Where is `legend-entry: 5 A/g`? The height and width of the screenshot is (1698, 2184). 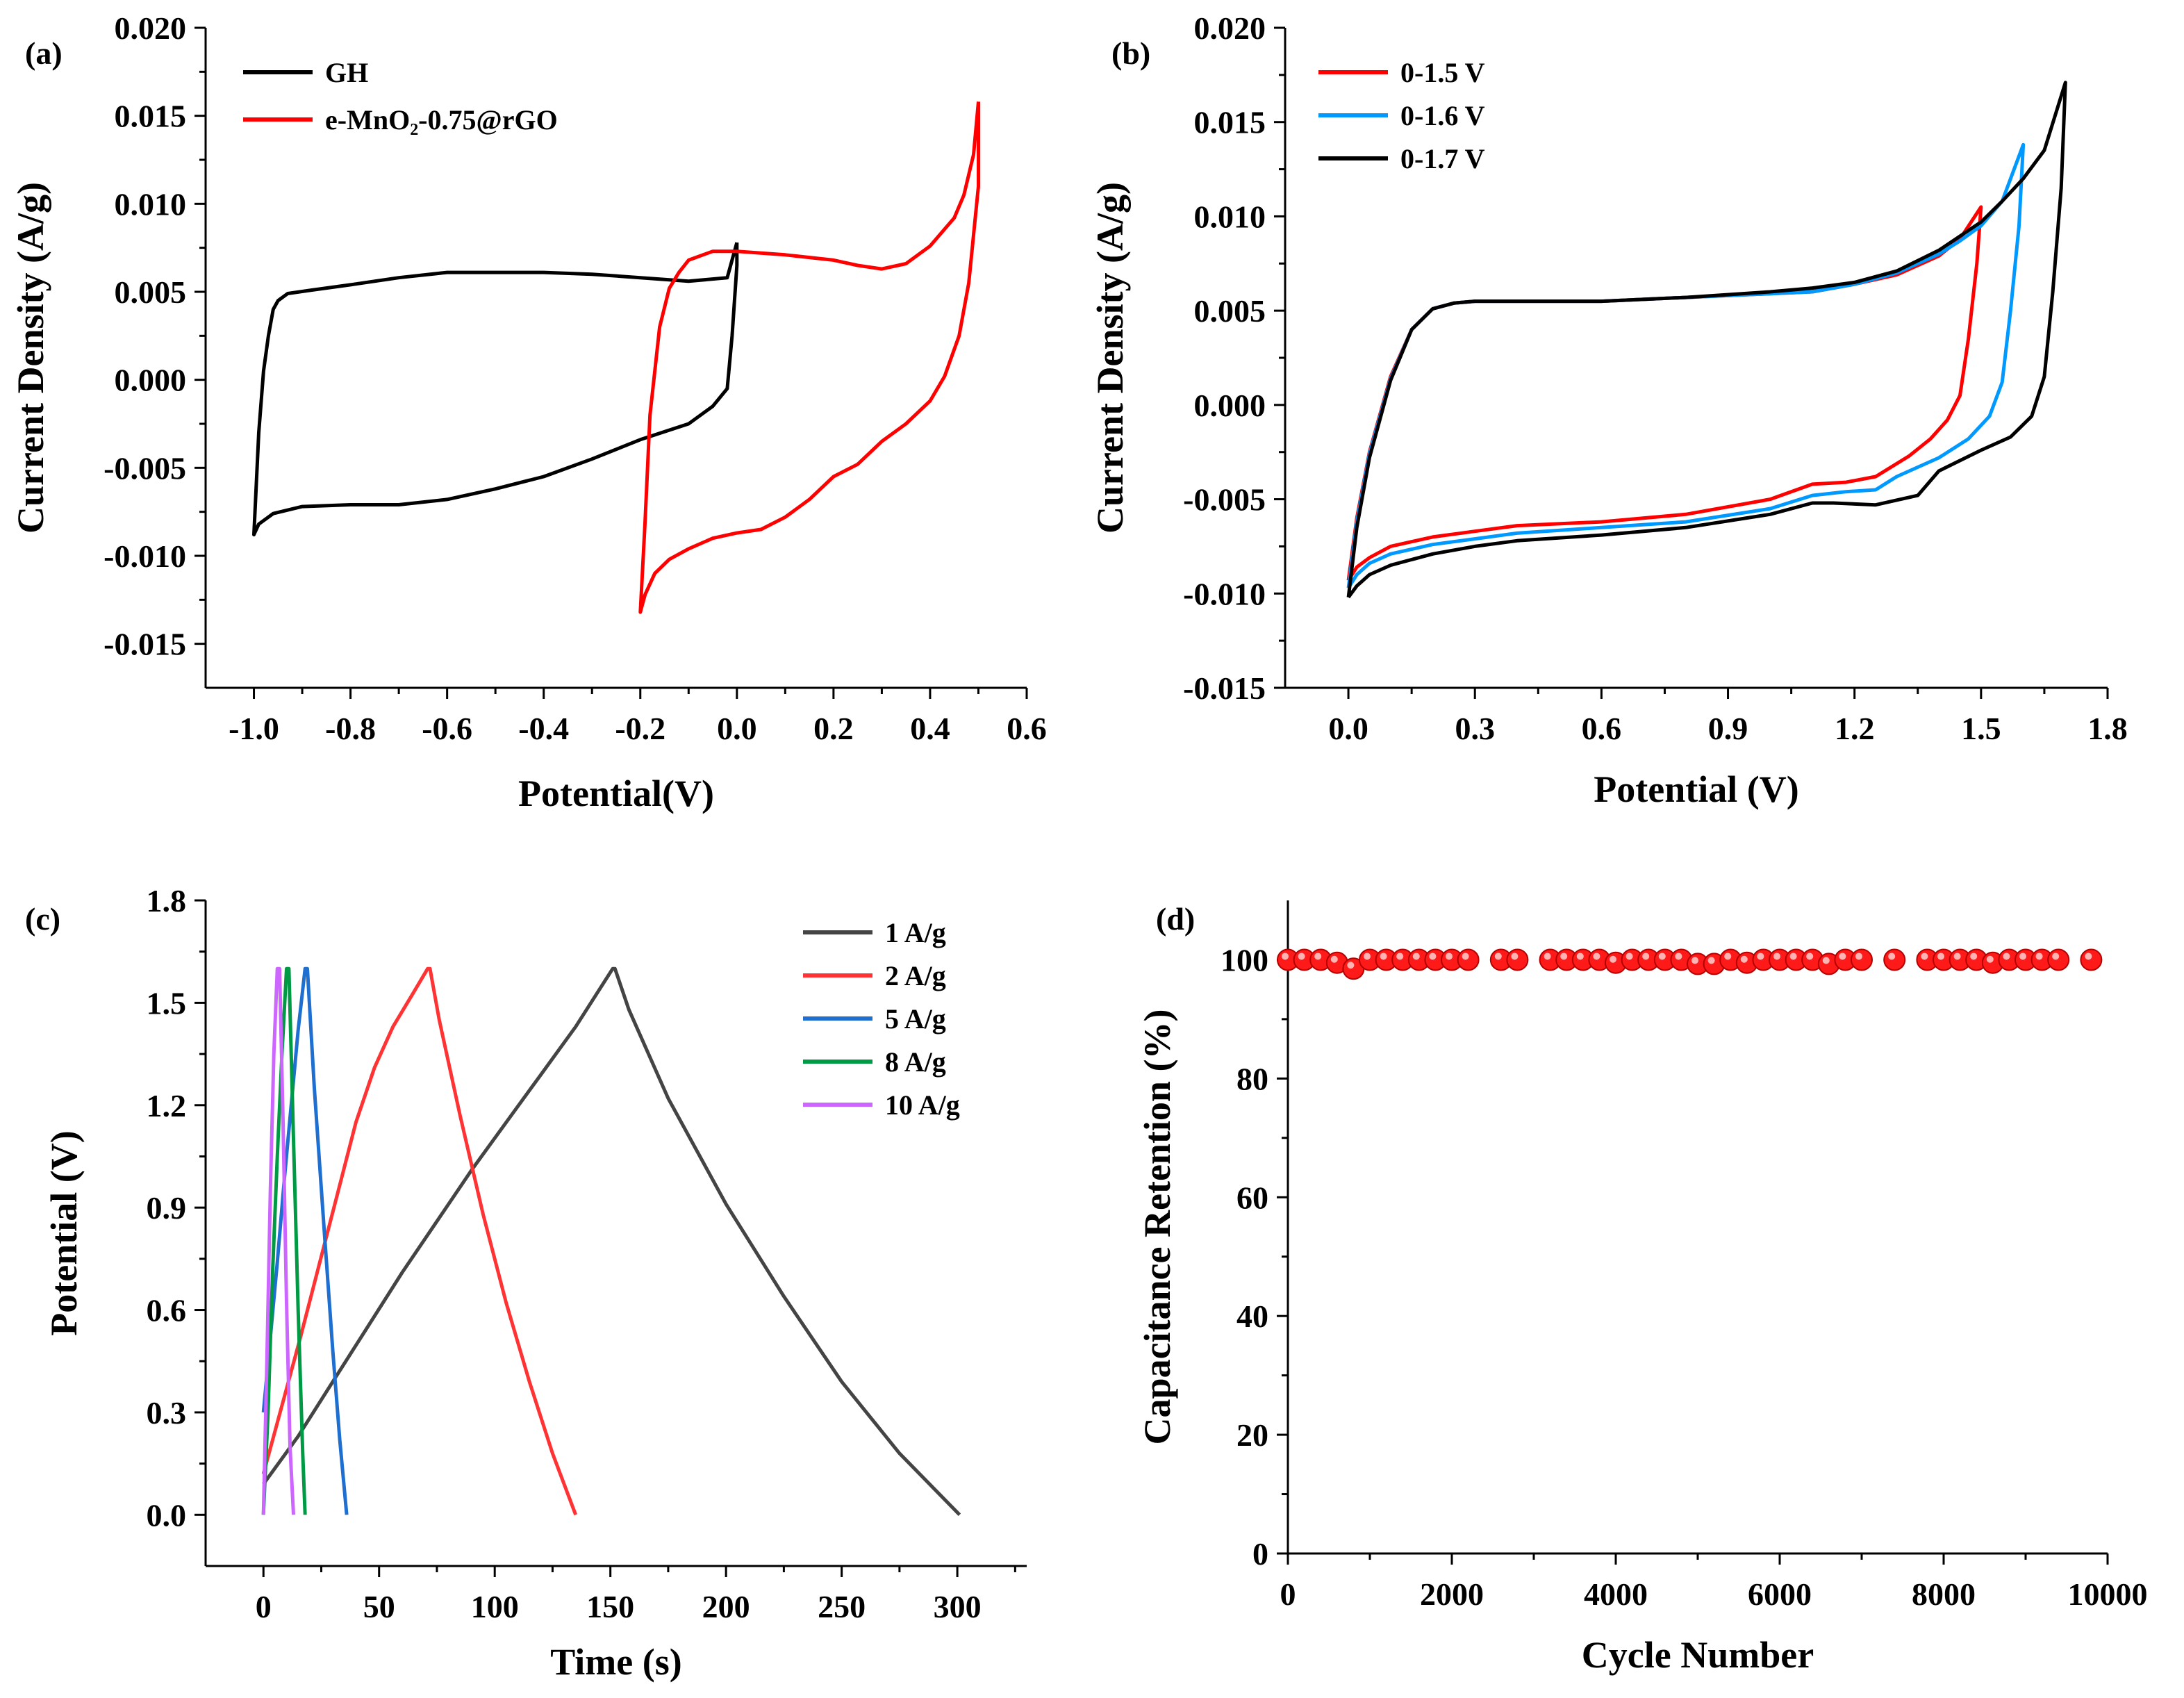 legend-entry: 5 A/g is located at coordinates (916, 1019).